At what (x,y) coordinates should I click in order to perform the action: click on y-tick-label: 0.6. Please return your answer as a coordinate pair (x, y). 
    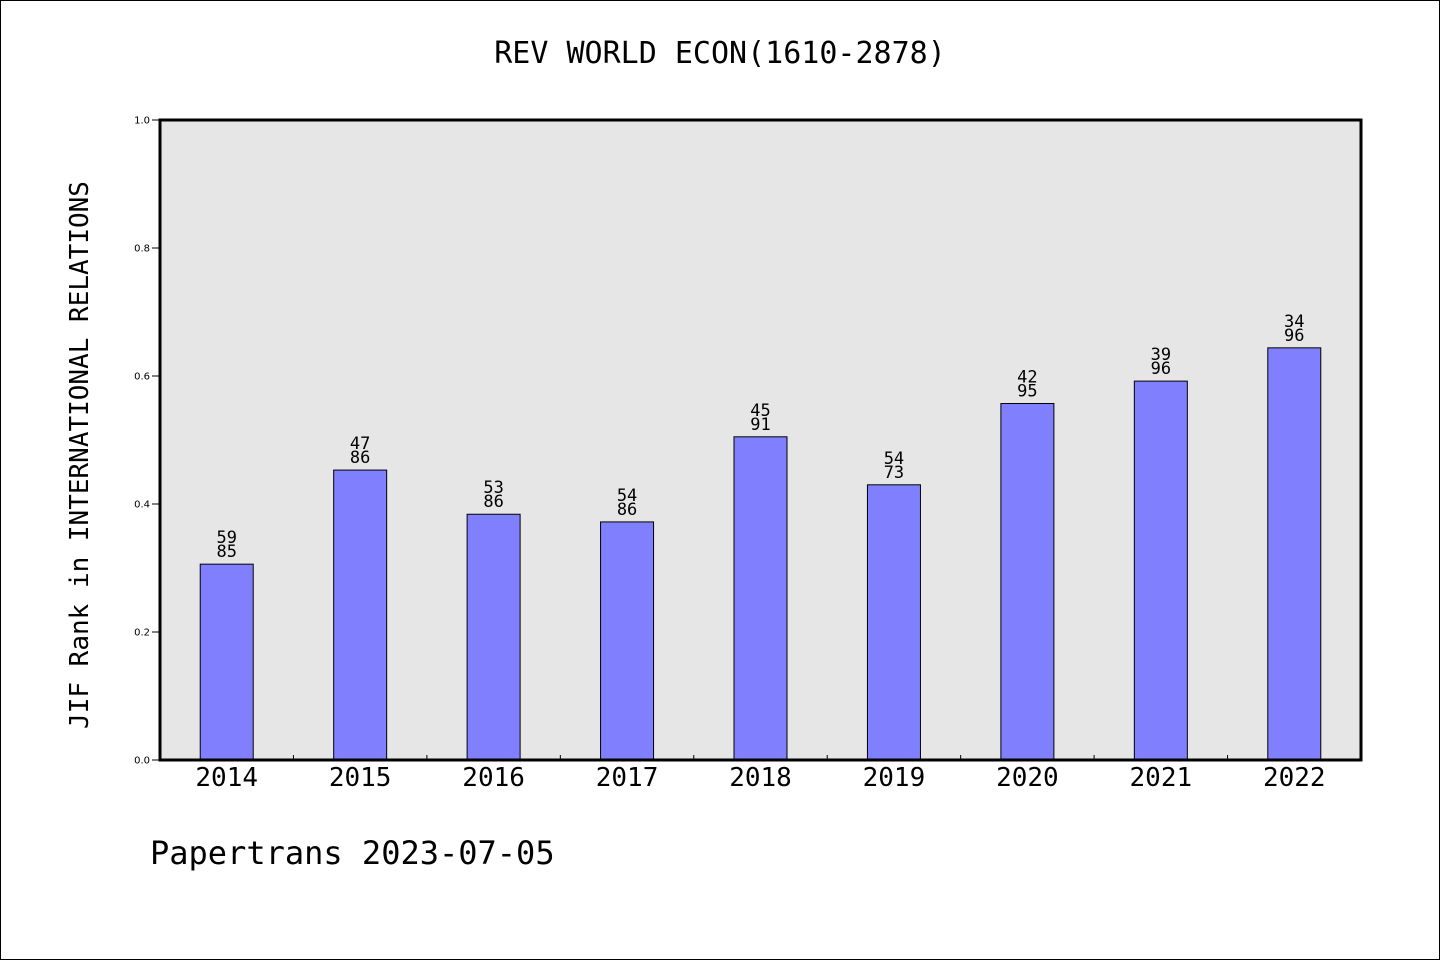
    Looking at the image, I should click on (142, 377).